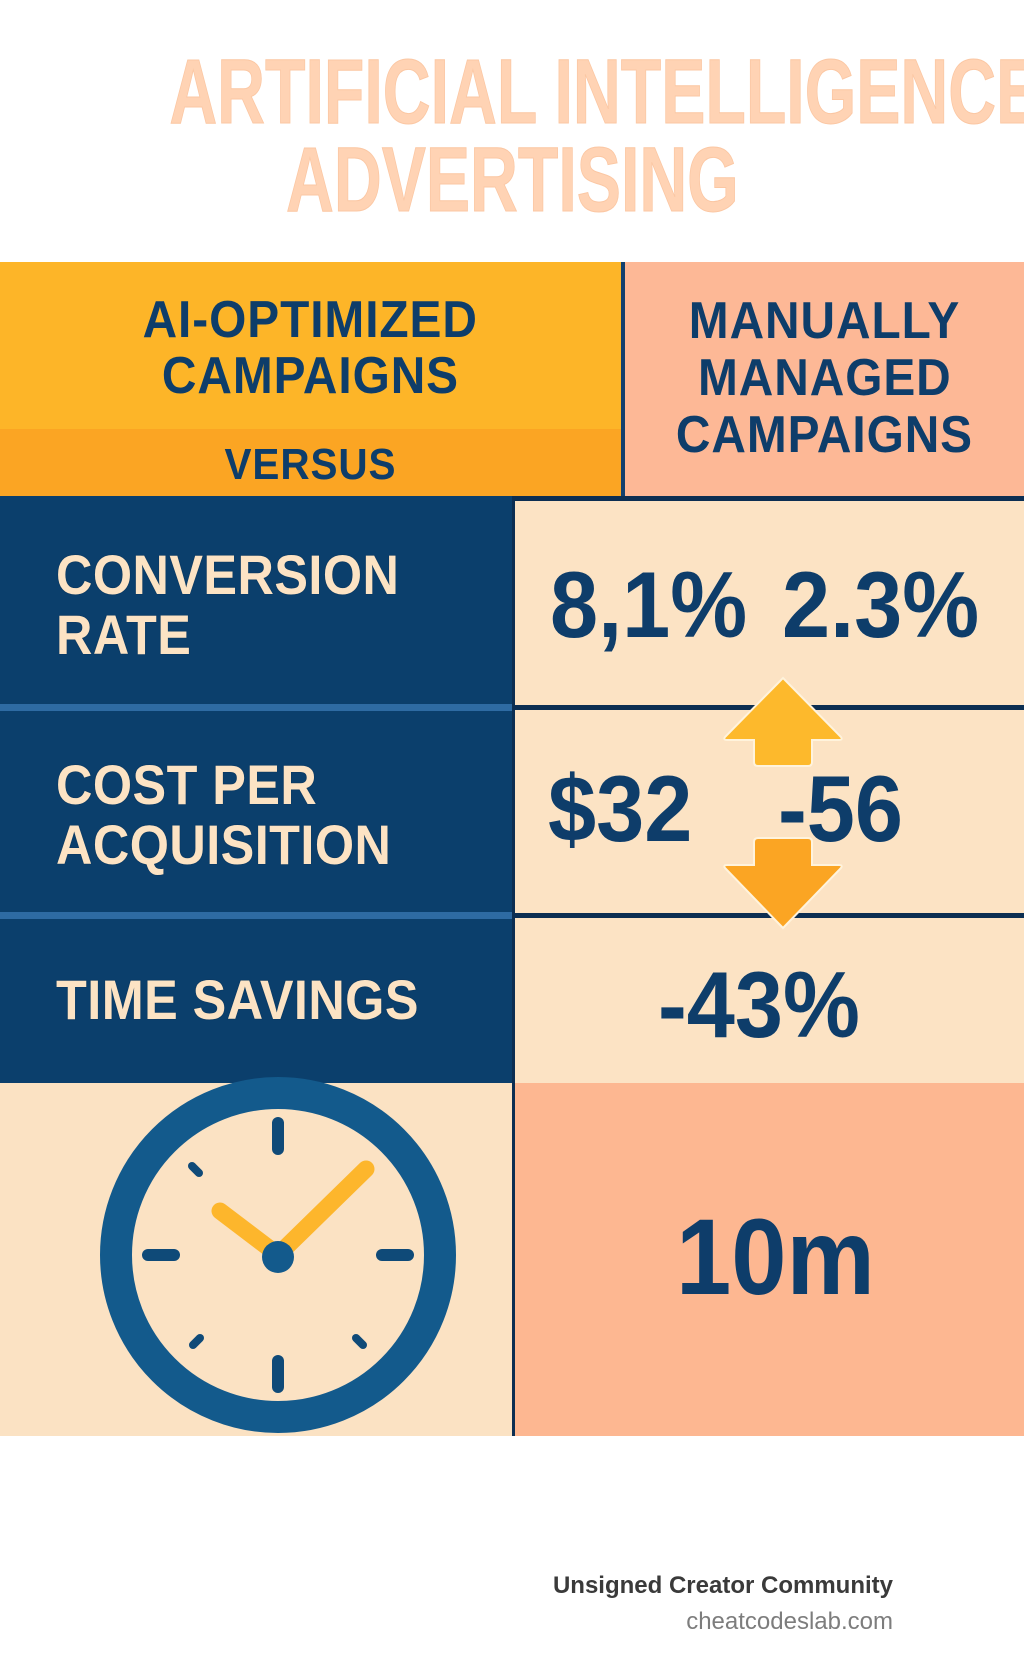  What do you see at coordinates (783, 721) in the screenshot?
I see `arrow-up-icon` at bounding box center [783, 721].